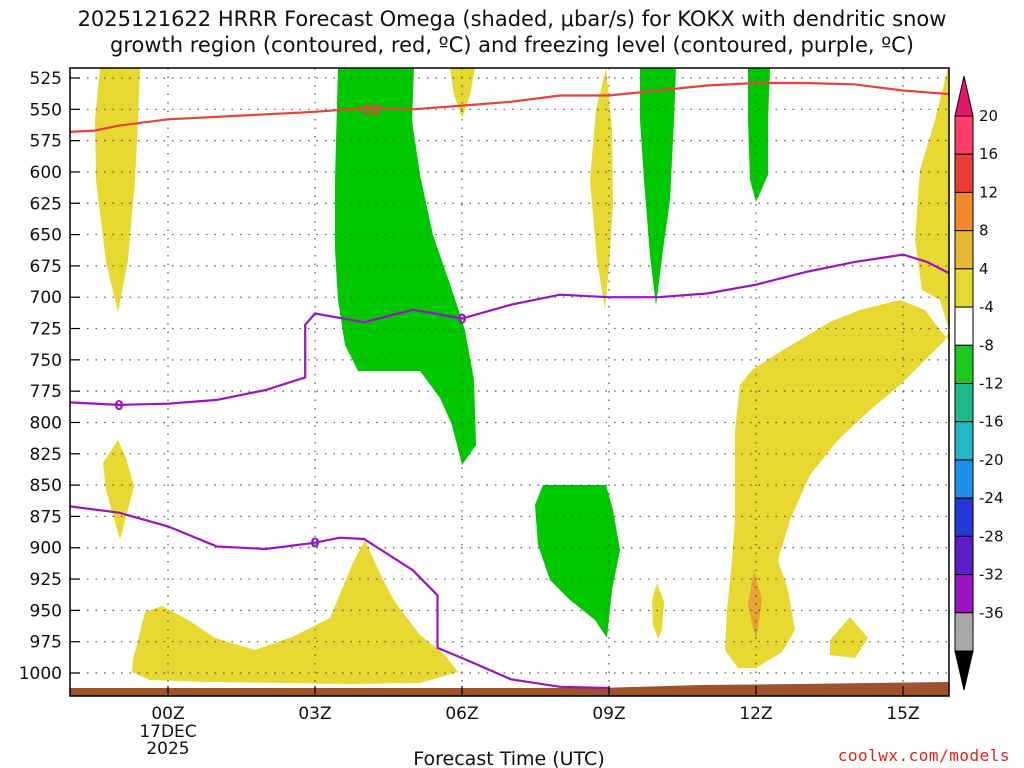 Image resolution: width=1024 pixels, height=768 pixels. I want to click on y-tick-label: 525, so click(46, 79).